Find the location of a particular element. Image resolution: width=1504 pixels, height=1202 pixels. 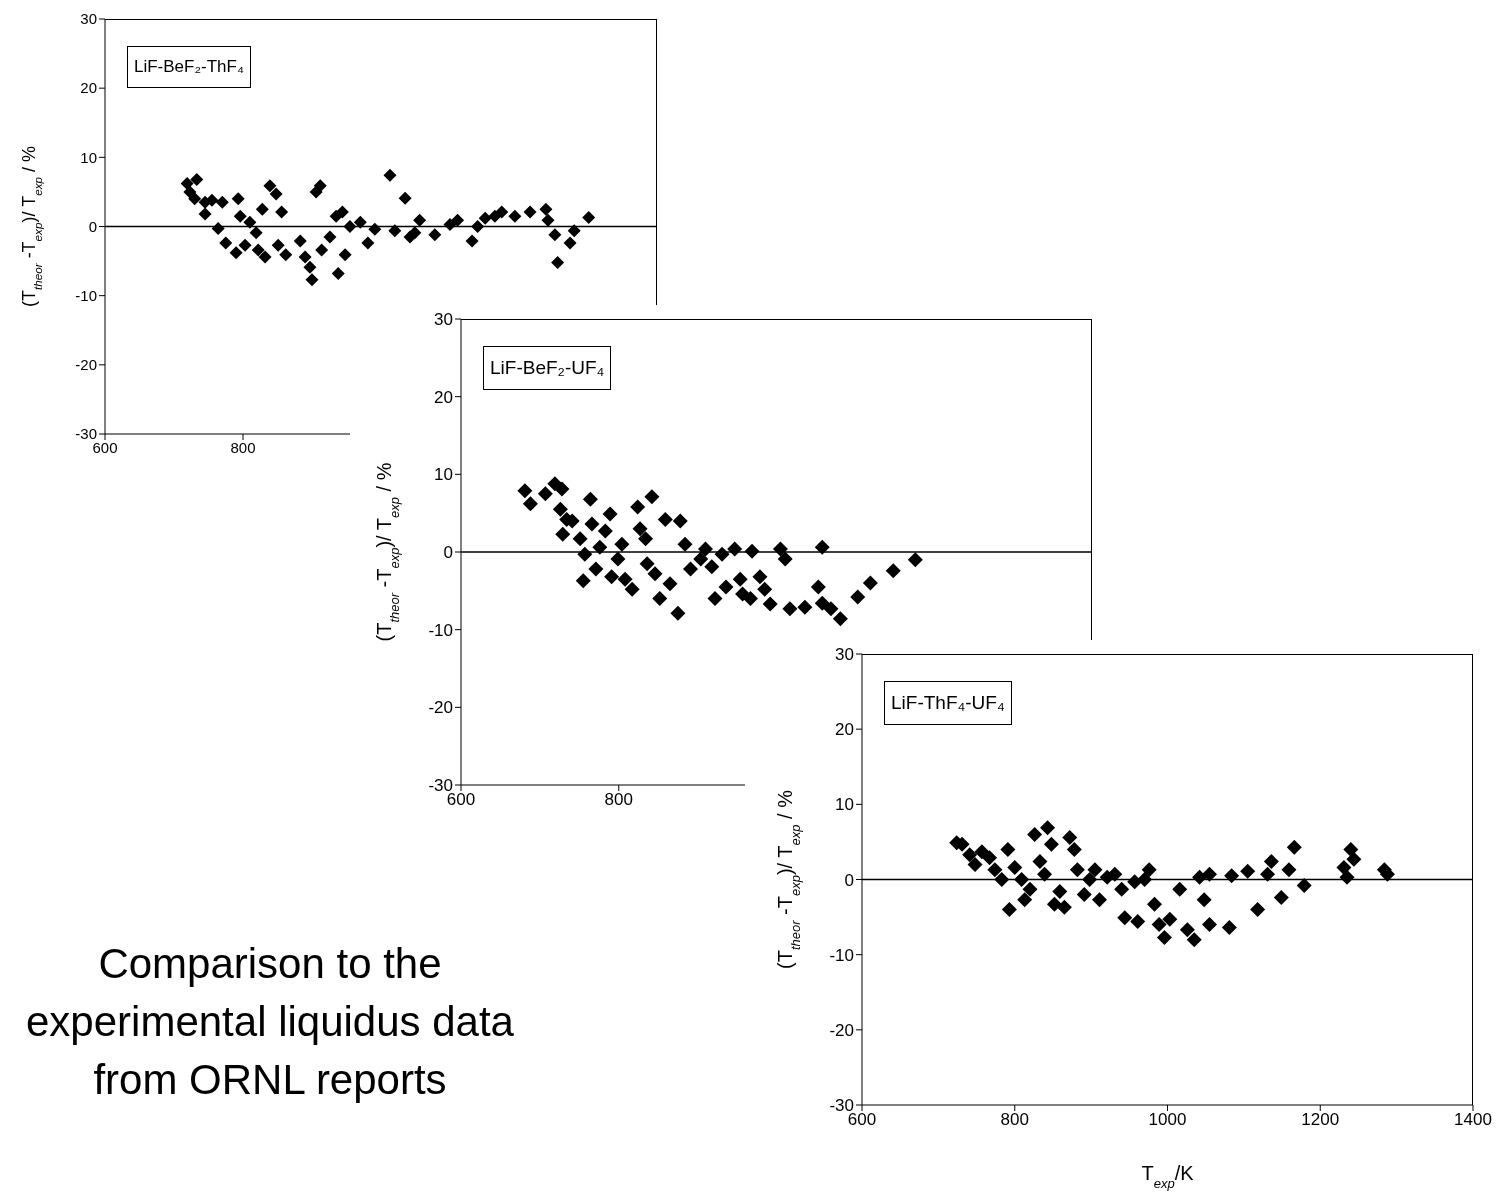

x-tick-label: 1400 is located at coordinates (1473, 1120).